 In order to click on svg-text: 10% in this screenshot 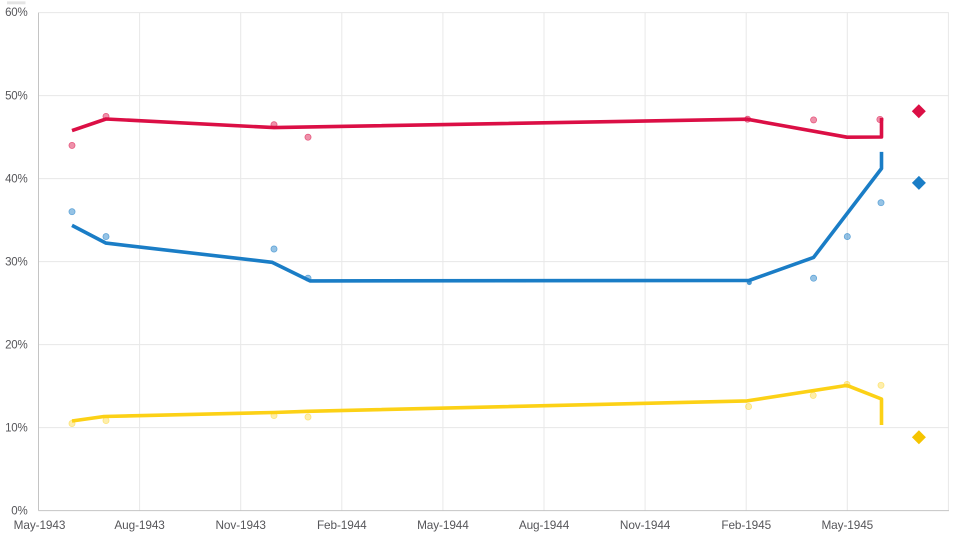, I will do `click(16, 429)`.